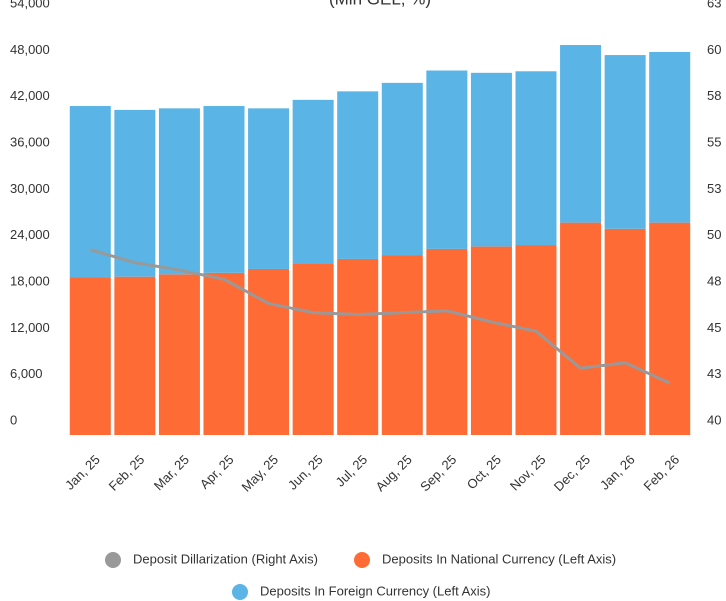 The height and width of the screenshot is (601, 726). What do you see at coordinates (484, 472) in the screenshot?
I see `x-tick-label: Oct, 25` at bounding box center [484, 472].